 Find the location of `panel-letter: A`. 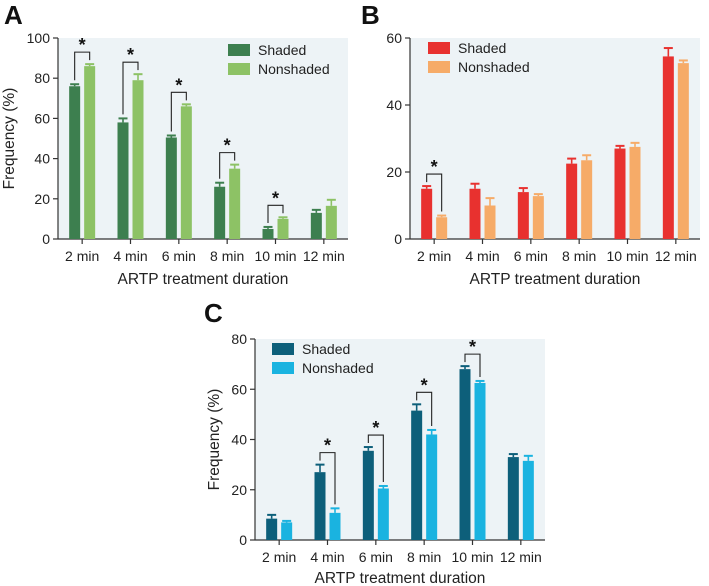

panel-letter: A is located at coordinates (13, 15).